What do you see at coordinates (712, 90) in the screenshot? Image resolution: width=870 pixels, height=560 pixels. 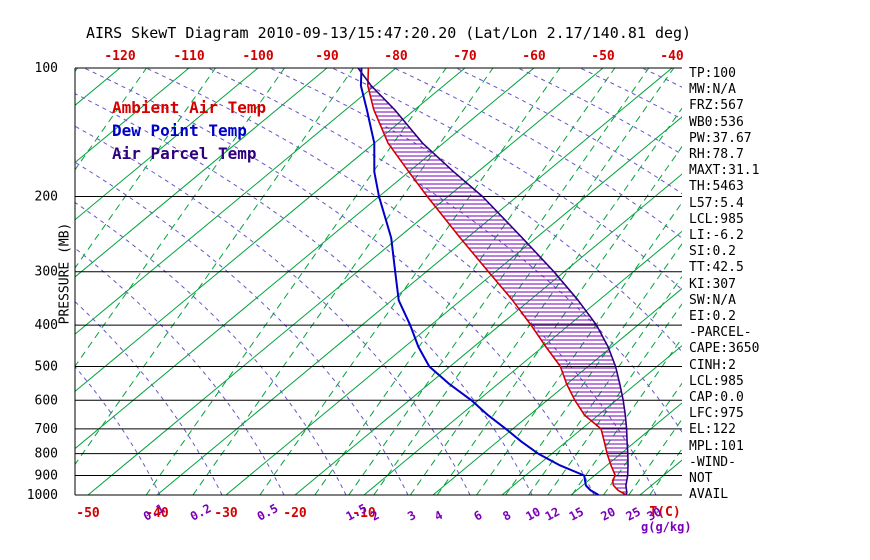 I see `stat-line: MW:N/A` at bounding box center [712, 90].